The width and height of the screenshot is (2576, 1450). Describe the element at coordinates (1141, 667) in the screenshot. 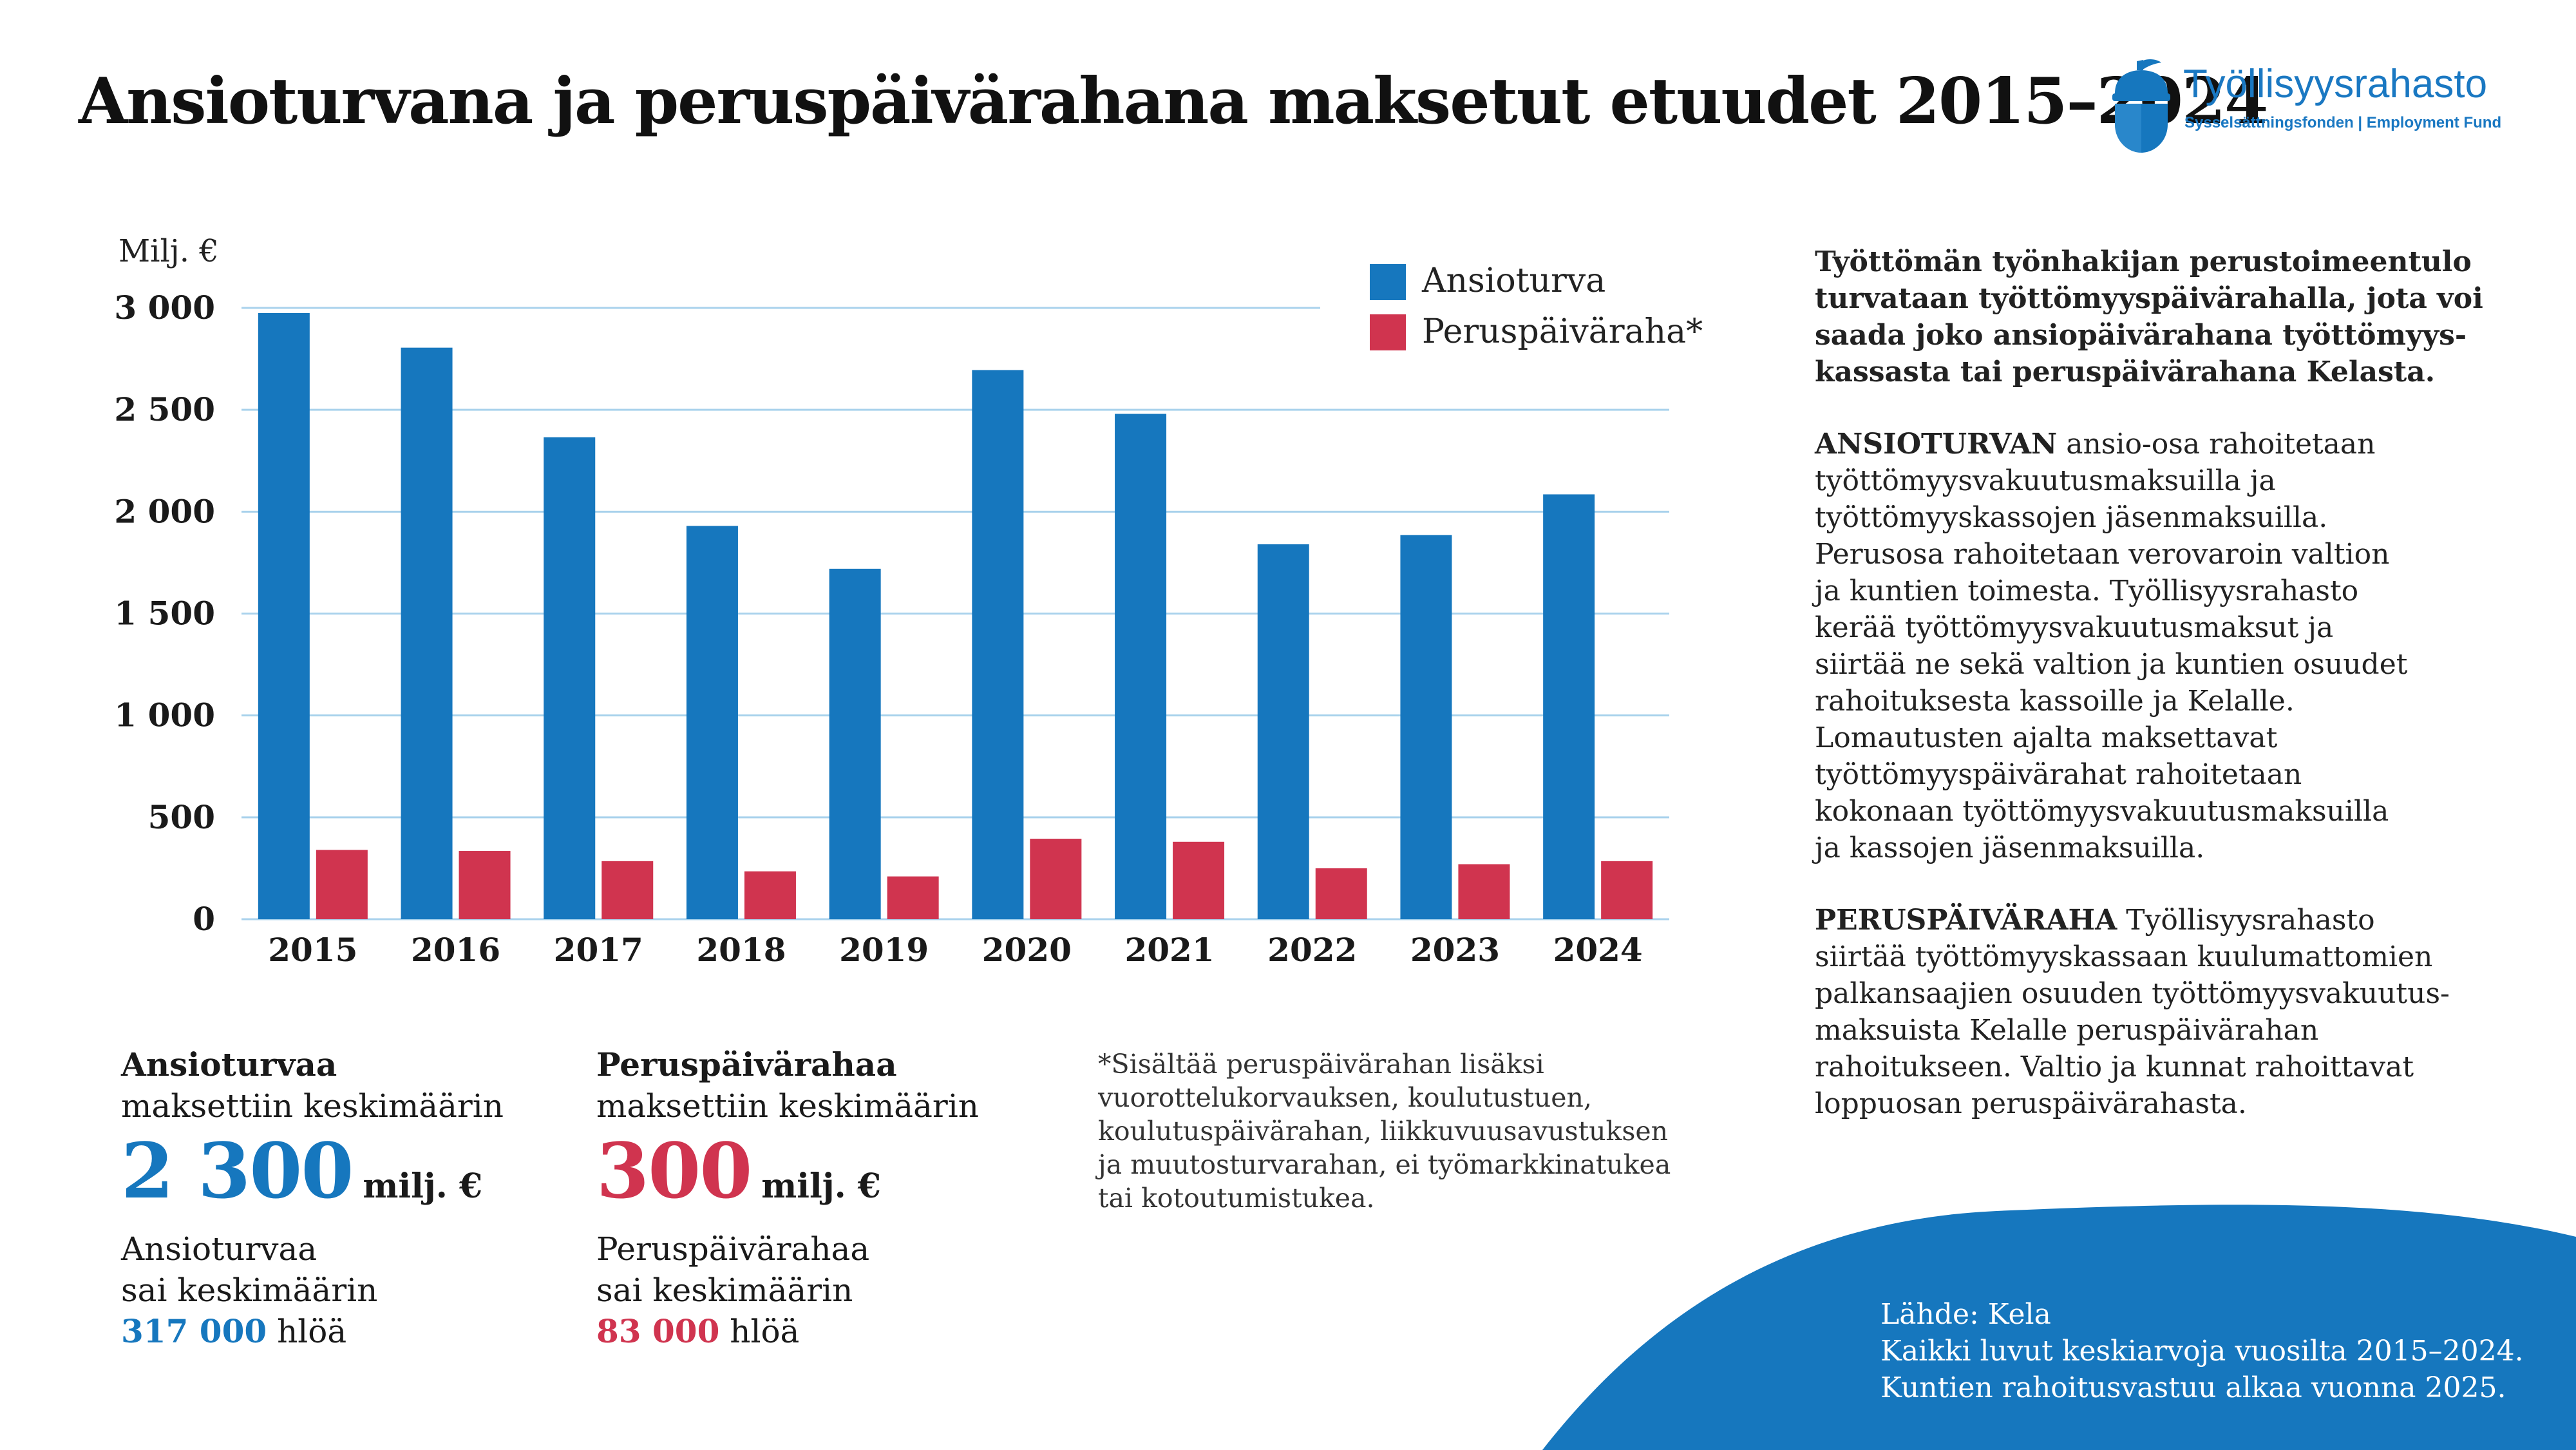

I see `bar-ansioturva-2021` at that location.